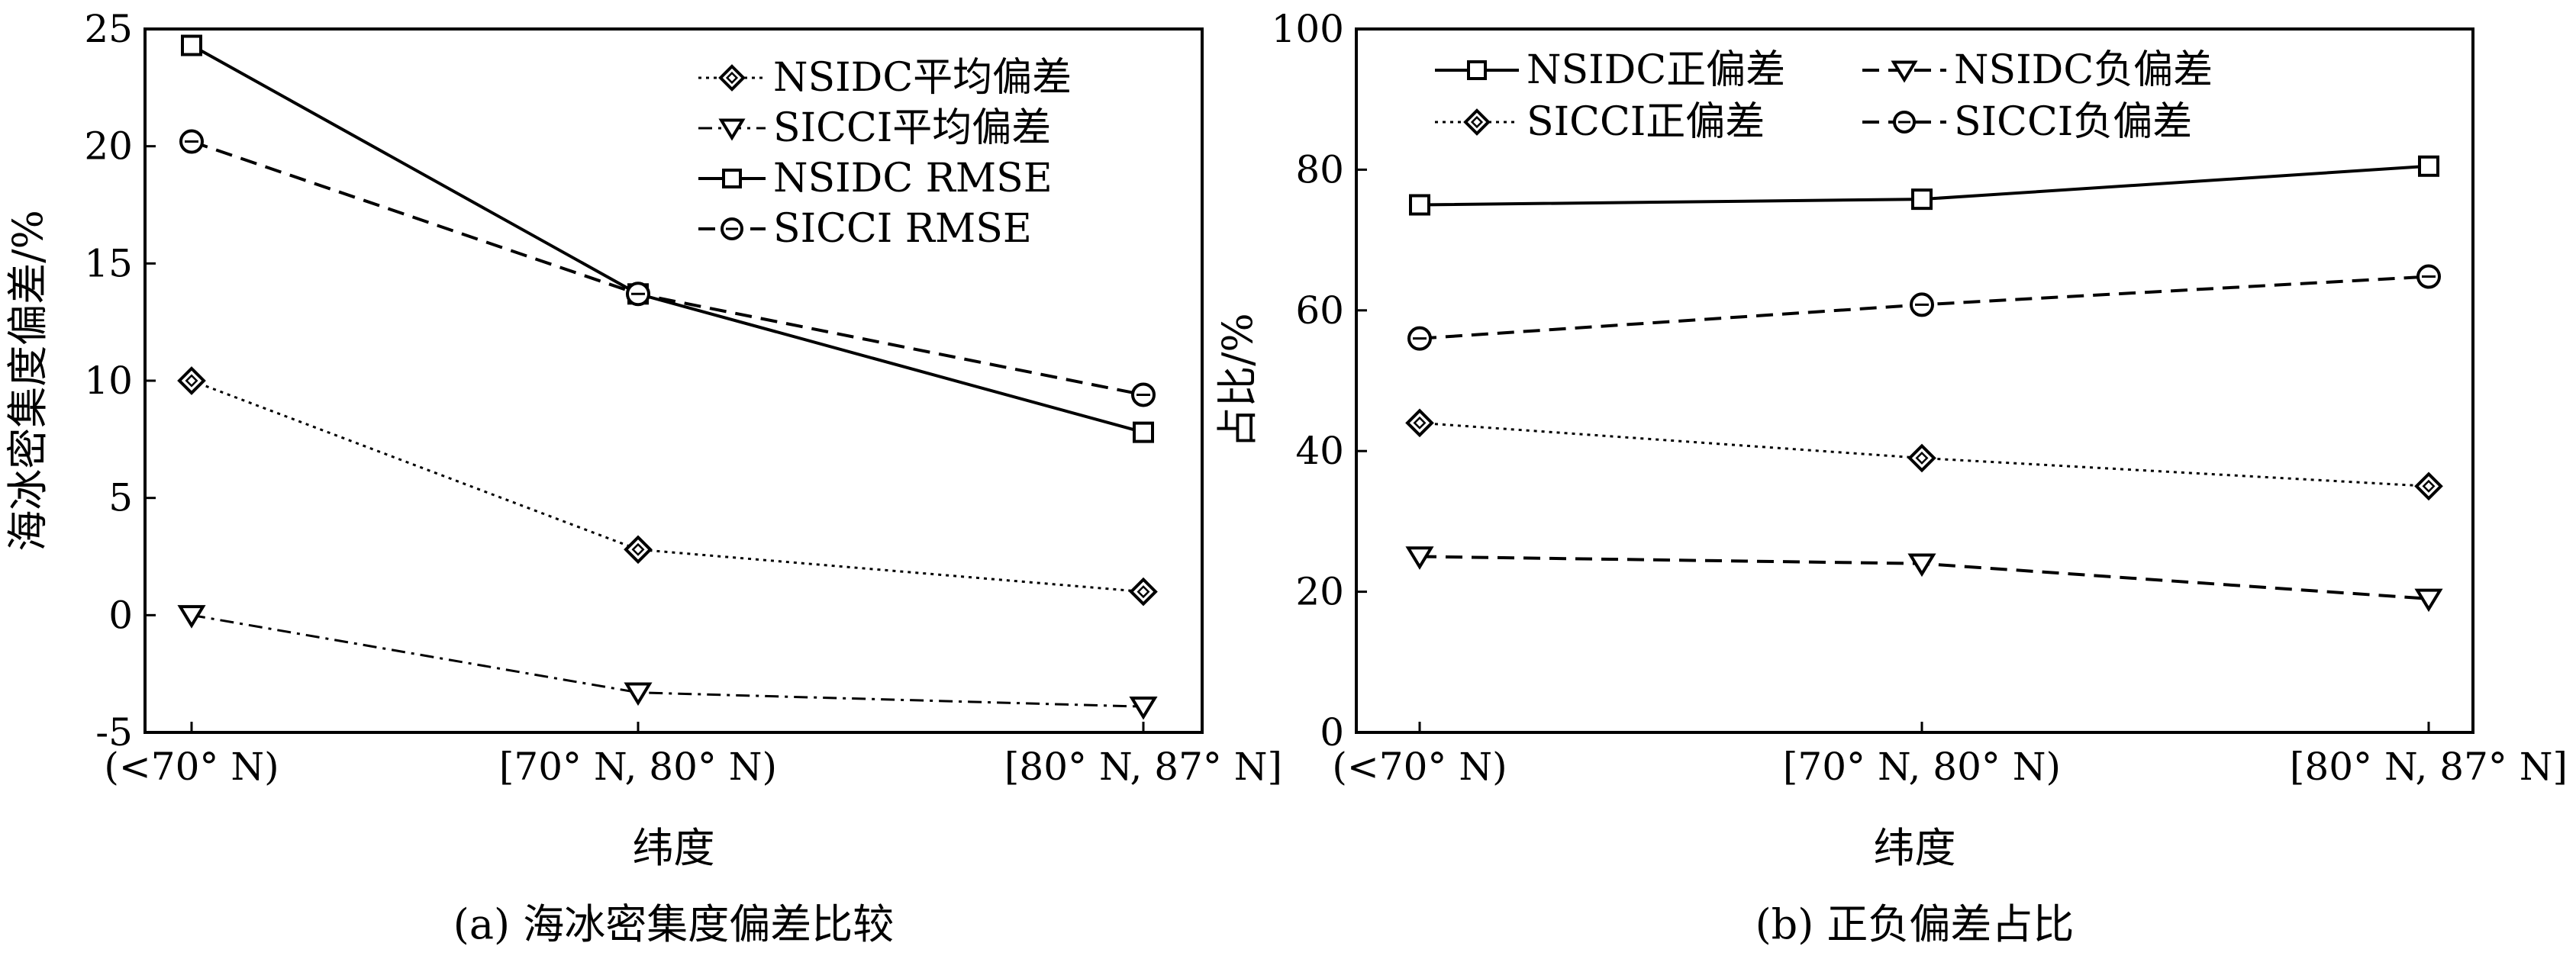  What do you see at coordinates (1320, 169) in the screenshot?
I see `y-tick-label: 80` at bounding box center [1320, 169].